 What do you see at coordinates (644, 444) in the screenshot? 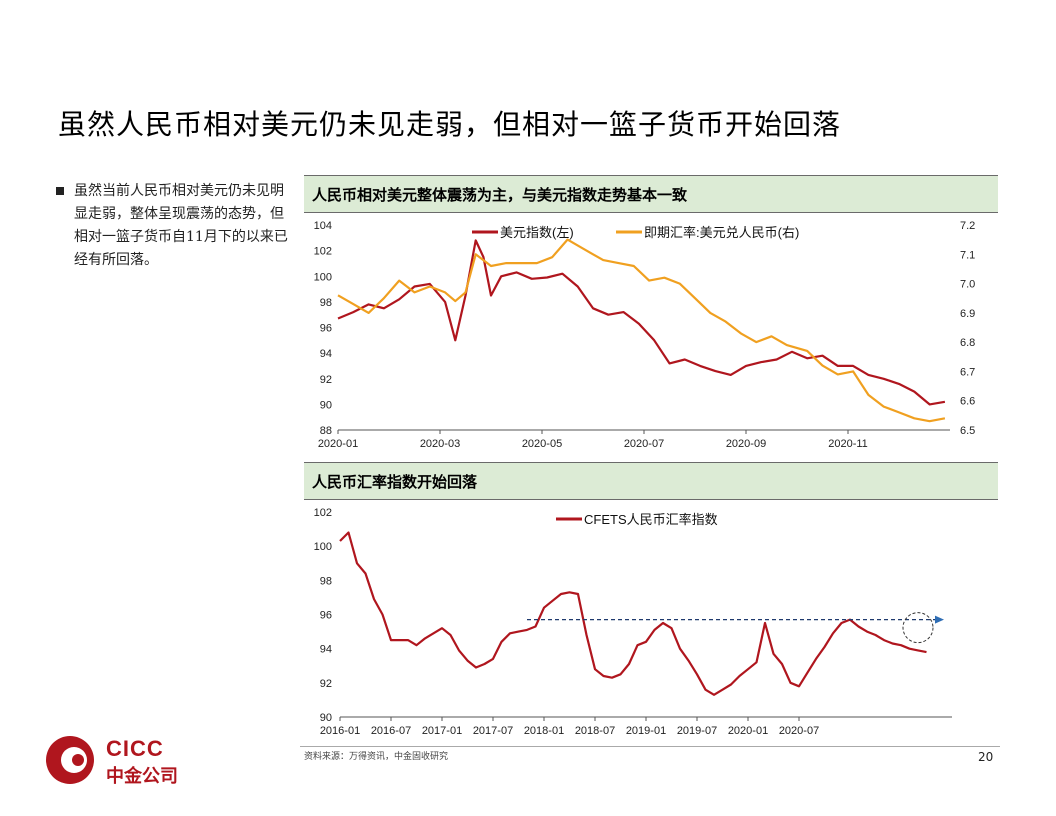
I see `chart1-x-tick-label: 2020-07` at bounding box center [644, 444].